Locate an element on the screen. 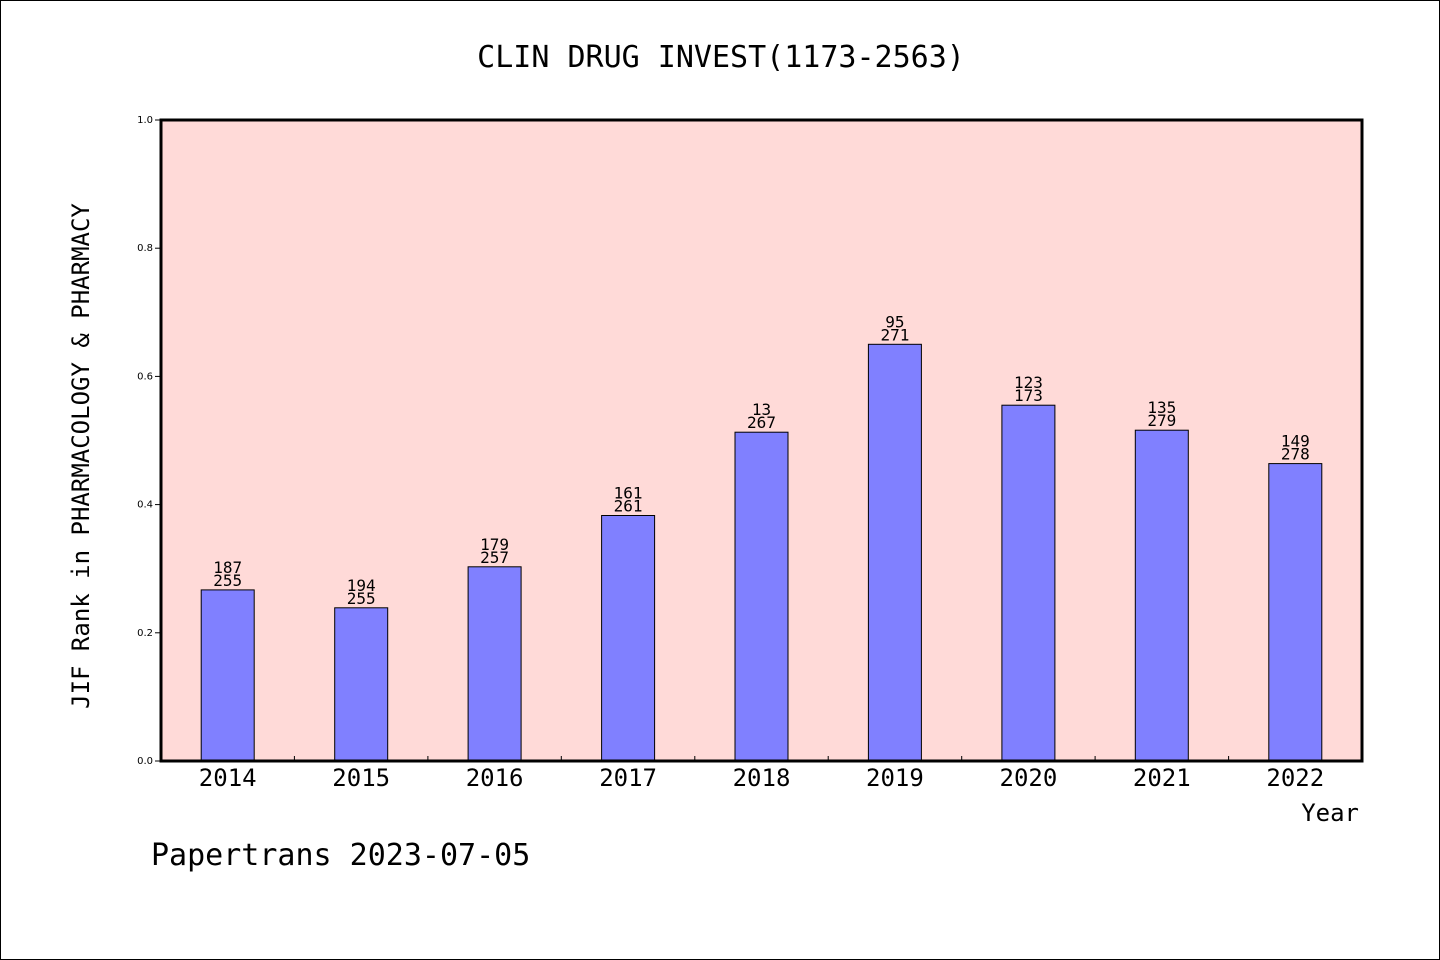 This screenshot has height=960, width=1440. x-tick-label-2015: 2015 is located at coordinates (361, 778).